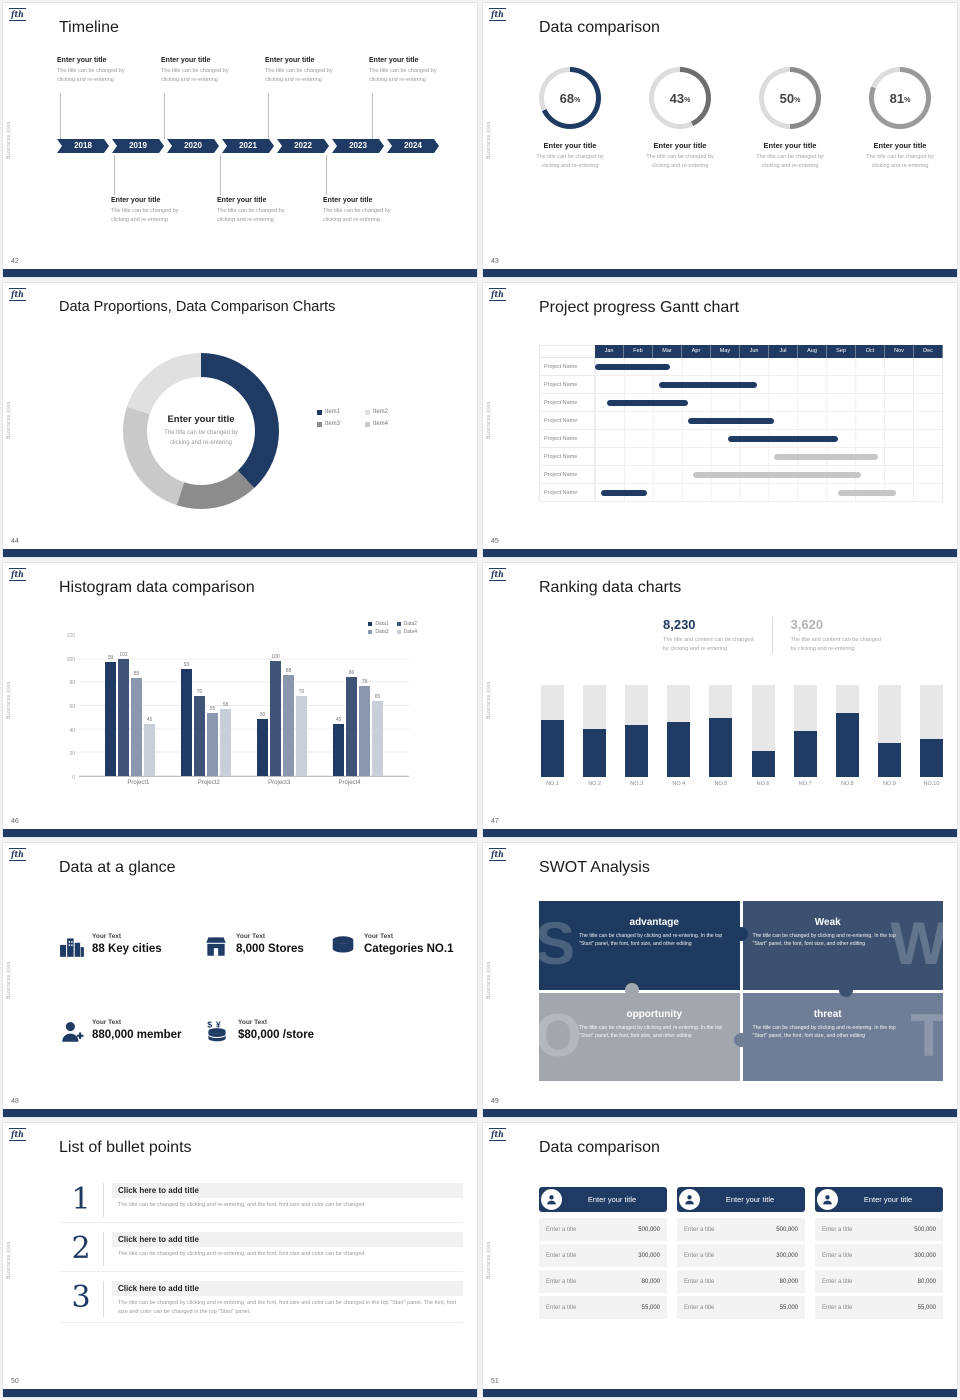 This screenshot has width=960, height=1400. I want to click on categories-icon, so click(343, 948).